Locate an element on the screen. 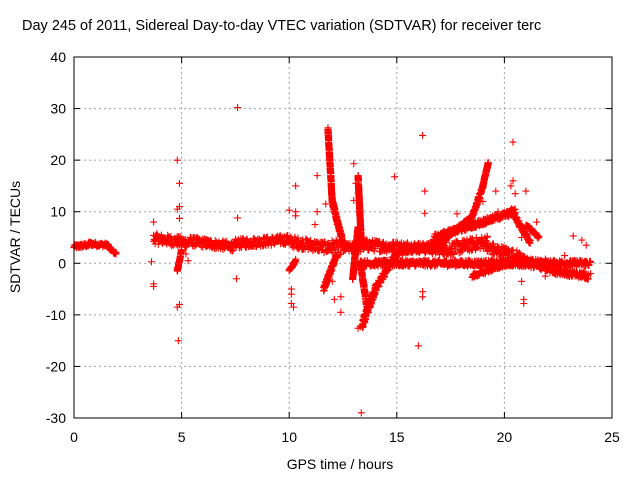 Image resolution: width=640 pixels, height=480 pixels. y-tick-label: 0 is located at coordinates (62, 263).